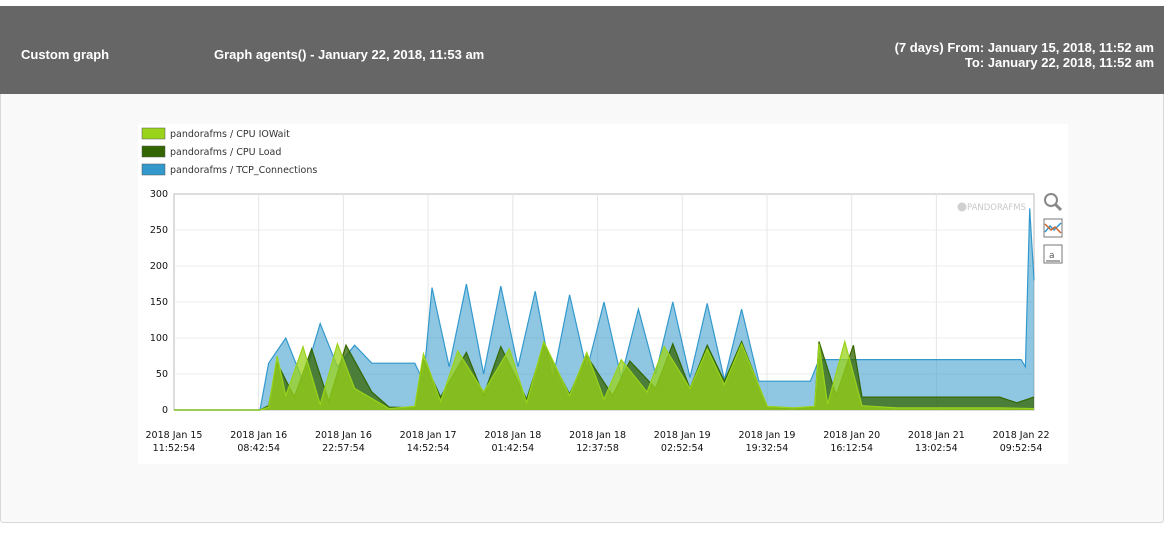 Image resolution: width=1169 pixels, height=534 pixels. I want to click on svg-text: a, so click(1052, 256).